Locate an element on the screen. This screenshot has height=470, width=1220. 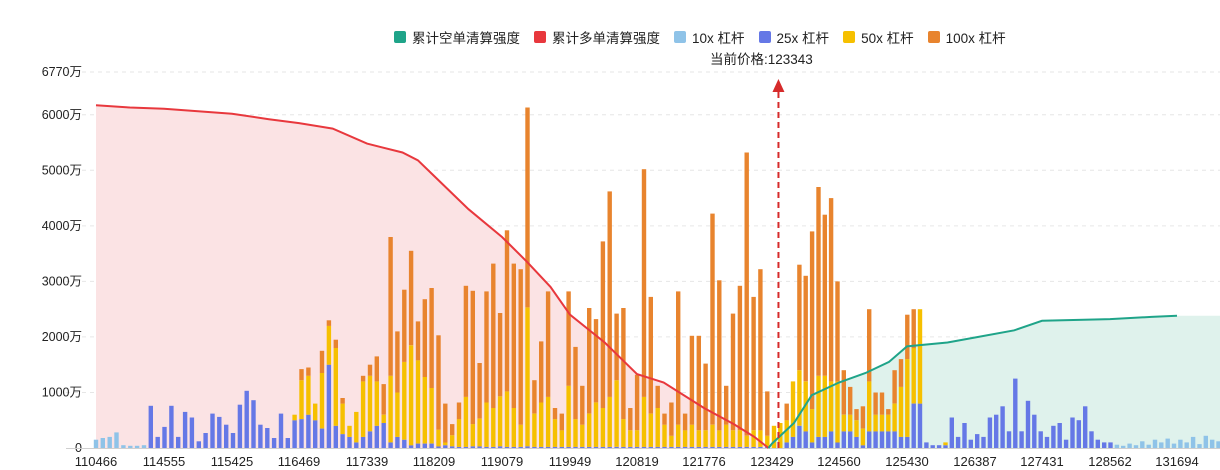
x-tick-label: 125430 is located at coordinates (906, 461).